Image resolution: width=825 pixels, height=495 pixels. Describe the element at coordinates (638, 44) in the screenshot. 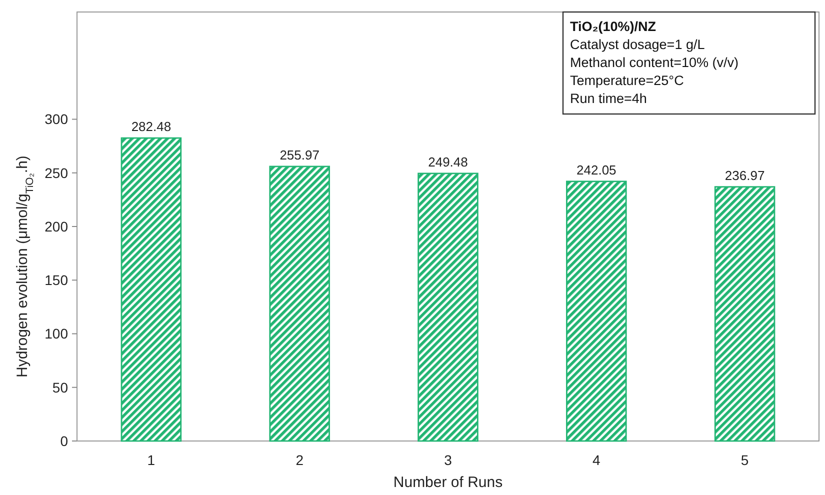

I see `annotation: Catalyst dosage=1 g/L` at that location.